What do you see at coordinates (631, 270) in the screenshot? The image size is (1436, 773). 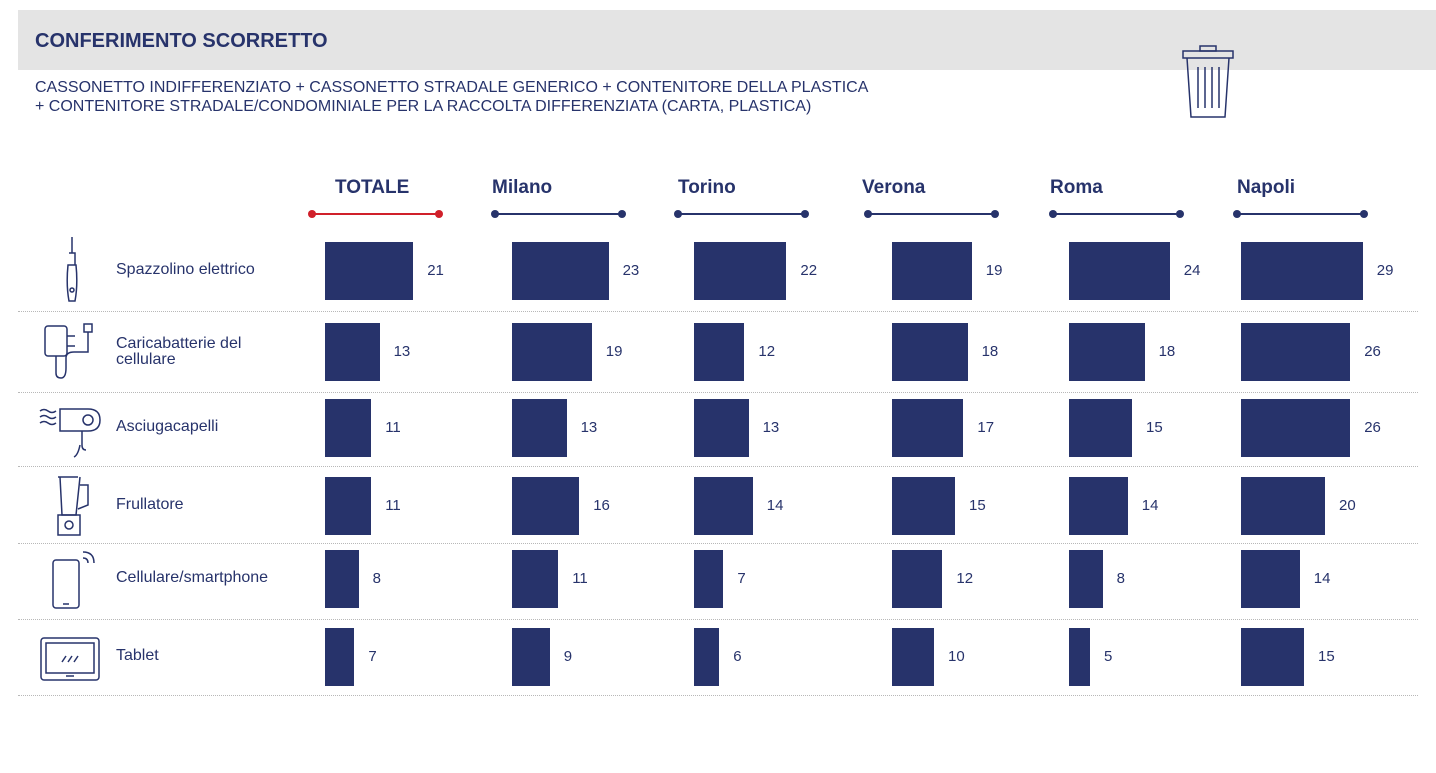 I see `value-label: 23` at bounding box center [631, 270].